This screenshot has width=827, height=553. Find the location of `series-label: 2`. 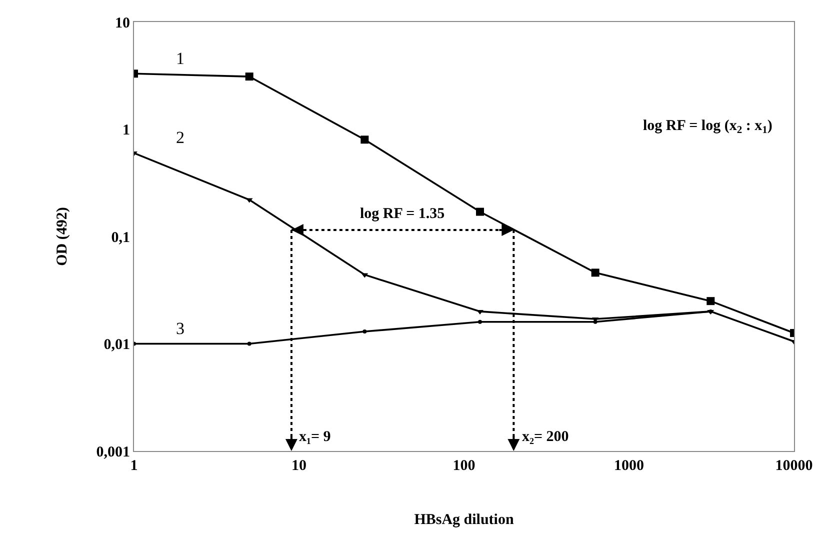

series-label: 2 is located at coordinates (180, 137).